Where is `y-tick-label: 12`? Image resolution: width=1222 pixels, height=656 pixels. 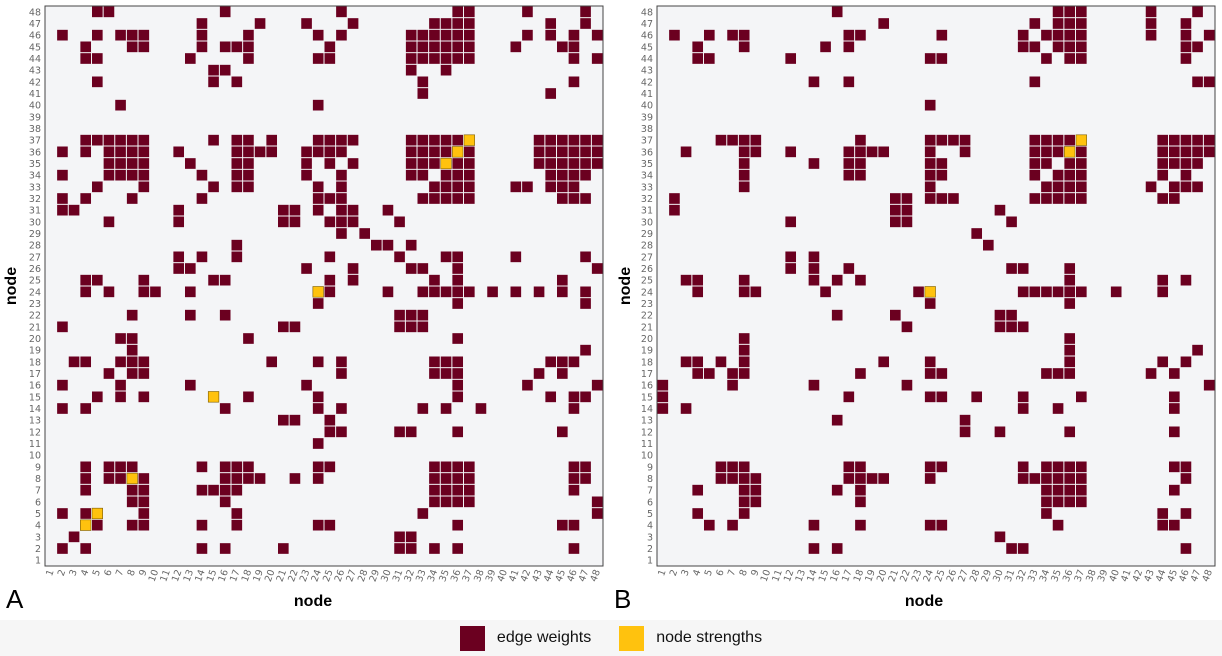 y-tick-label: 12 is located at coordinates (647, 432).